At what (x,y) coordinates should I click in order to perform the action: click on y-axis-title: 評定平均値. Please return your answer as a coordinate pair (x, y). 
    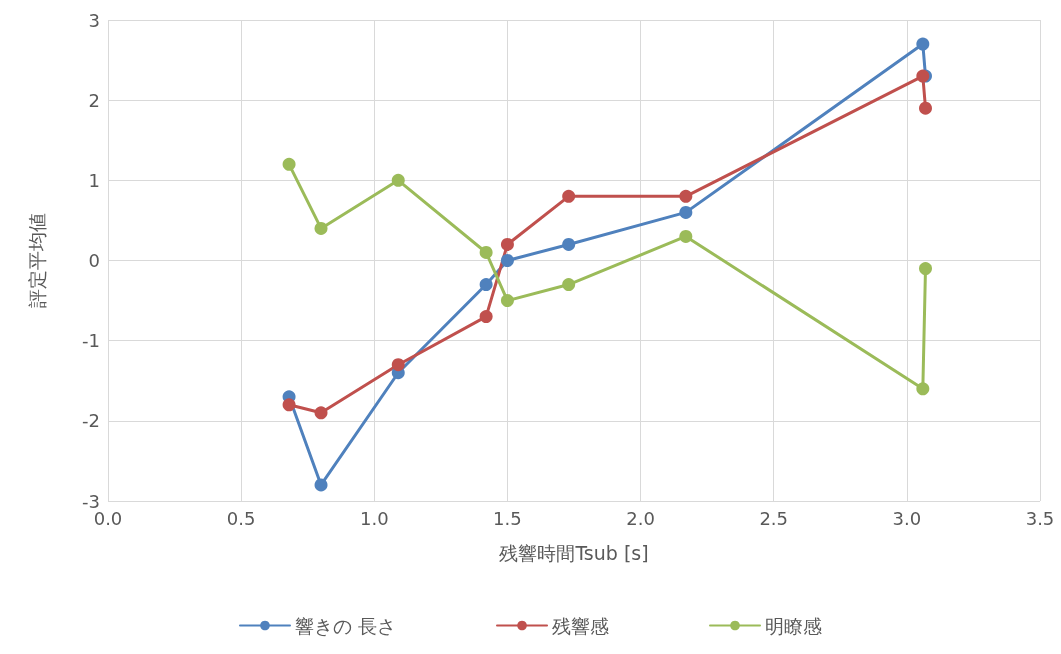
    Looking at the image, I should click on (36, 260).